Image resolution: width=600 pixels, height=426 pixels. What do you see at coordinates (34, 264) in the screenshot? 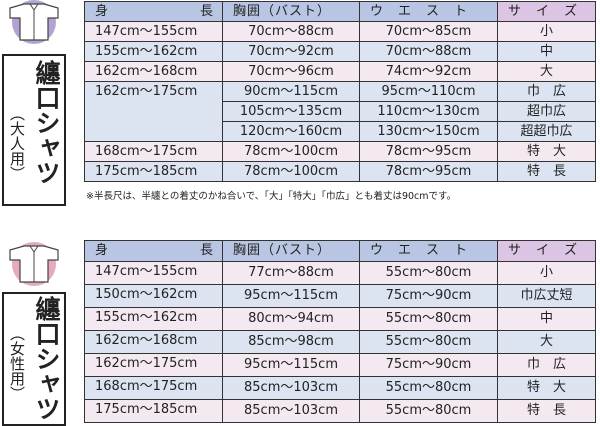
I see `shirt-icon-women` at bounding box center [34, 264].